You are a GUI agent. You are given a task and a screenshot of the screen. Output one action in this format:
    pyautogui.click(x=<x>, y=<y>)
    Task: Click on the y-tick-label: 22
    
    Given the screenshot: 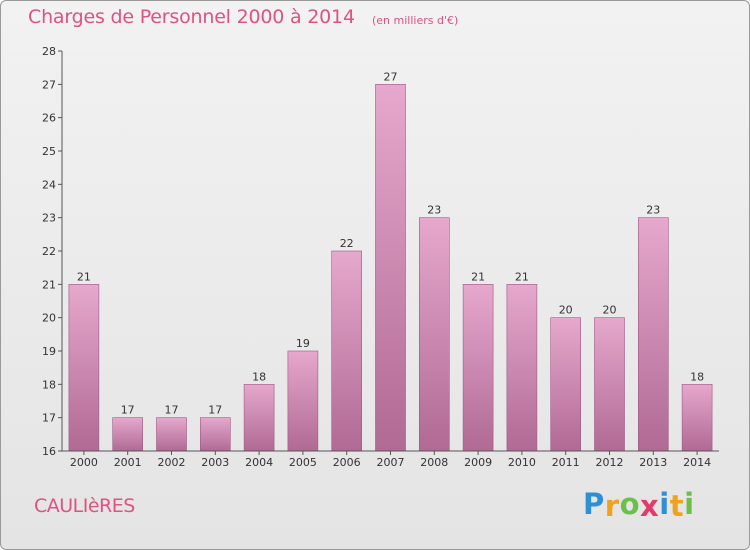 What is the action you would take?
    pyautogui.click(x=49, y=251)
    